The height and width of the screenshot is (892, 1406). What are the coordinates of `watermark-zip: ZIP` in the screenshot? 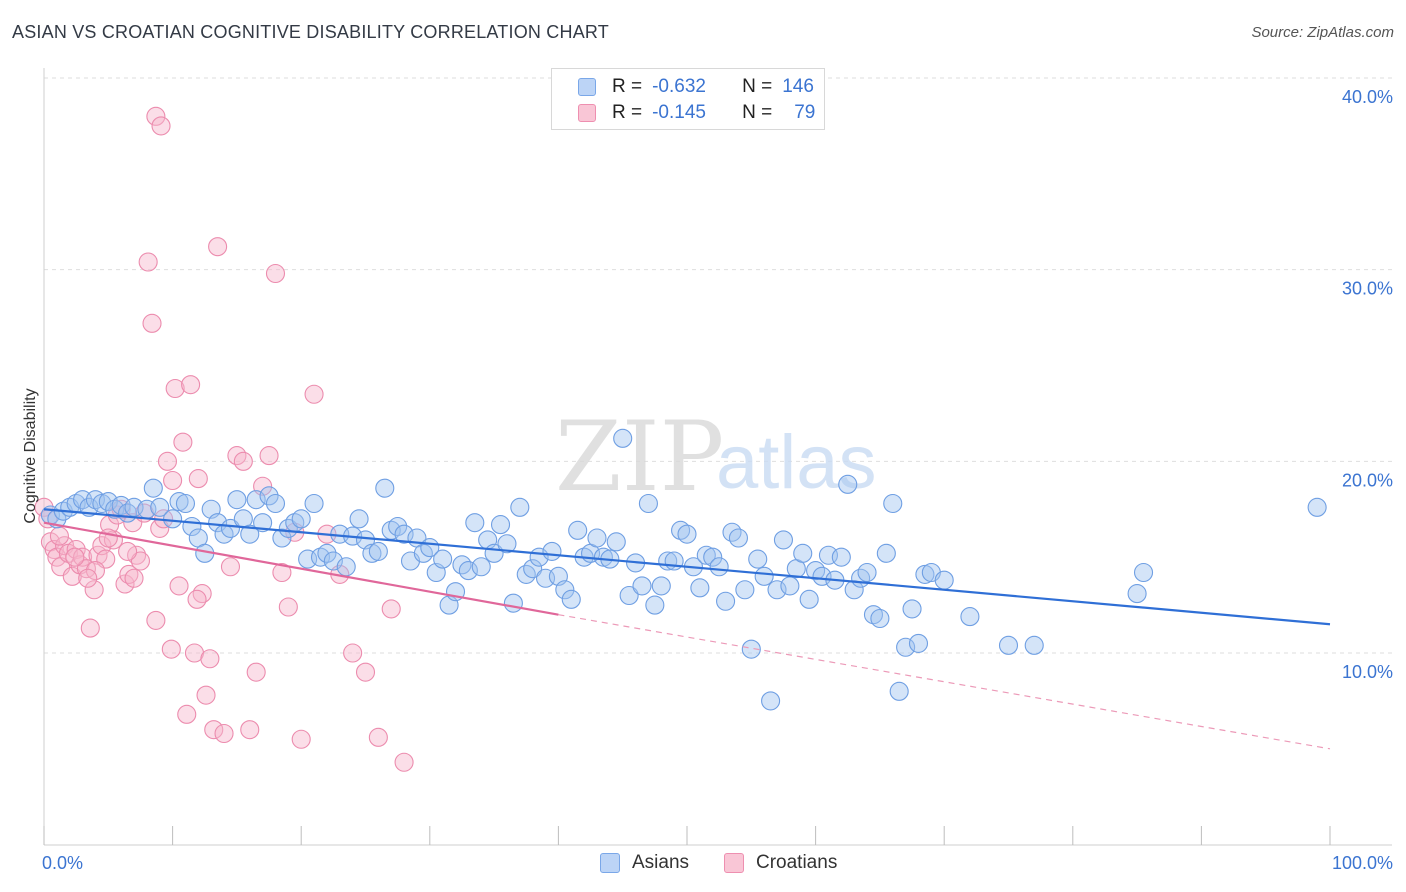 It's located at (639, 457).